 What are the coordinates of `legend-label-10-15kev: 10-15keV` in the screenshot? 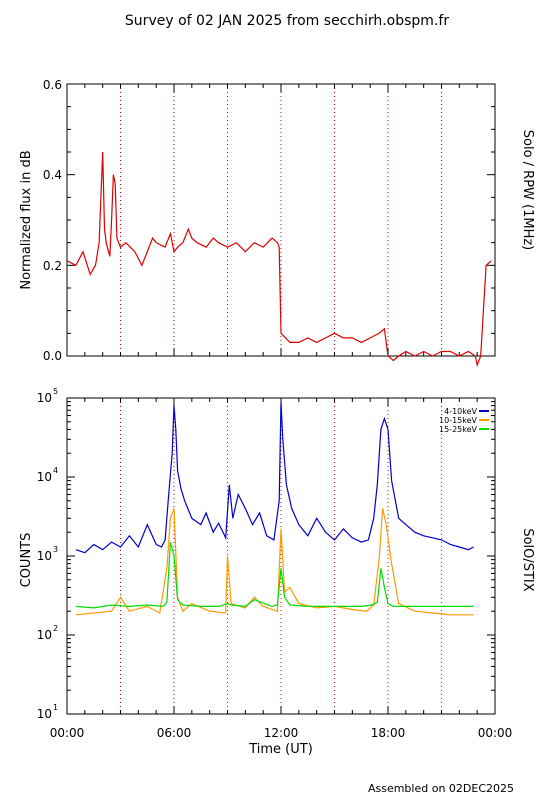 It's located at (458, 420).